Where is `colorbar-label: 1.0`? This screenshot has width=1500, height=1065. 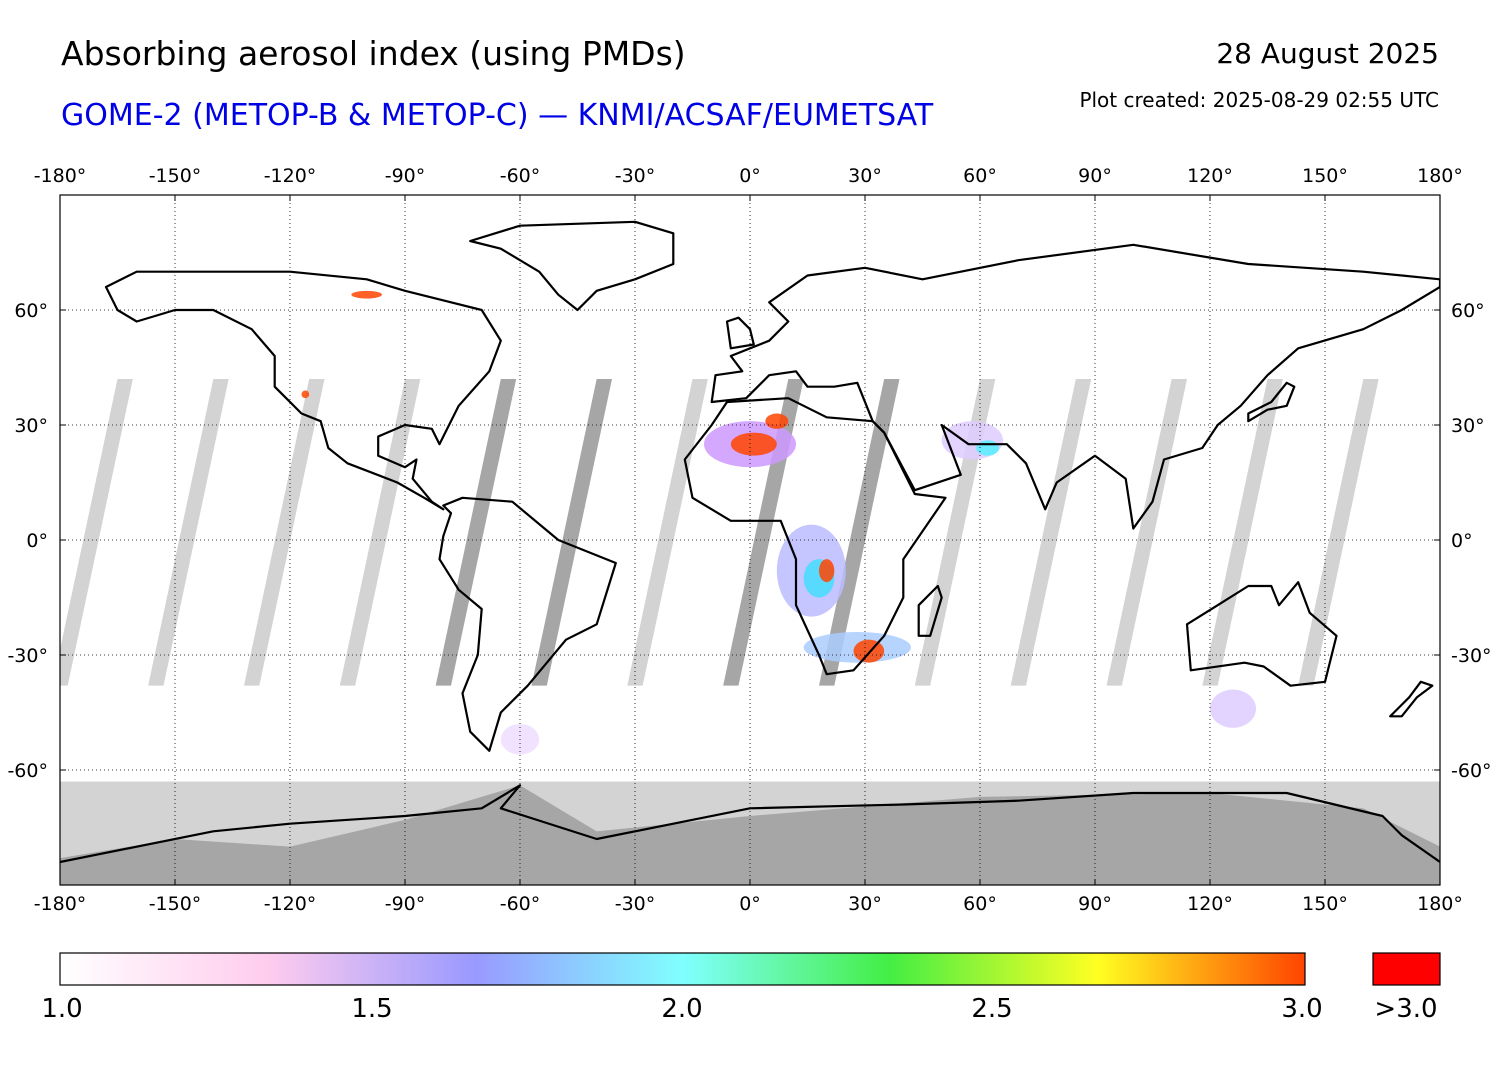
colorbar-label: 1.0 is located at coordinates (62, 1009).